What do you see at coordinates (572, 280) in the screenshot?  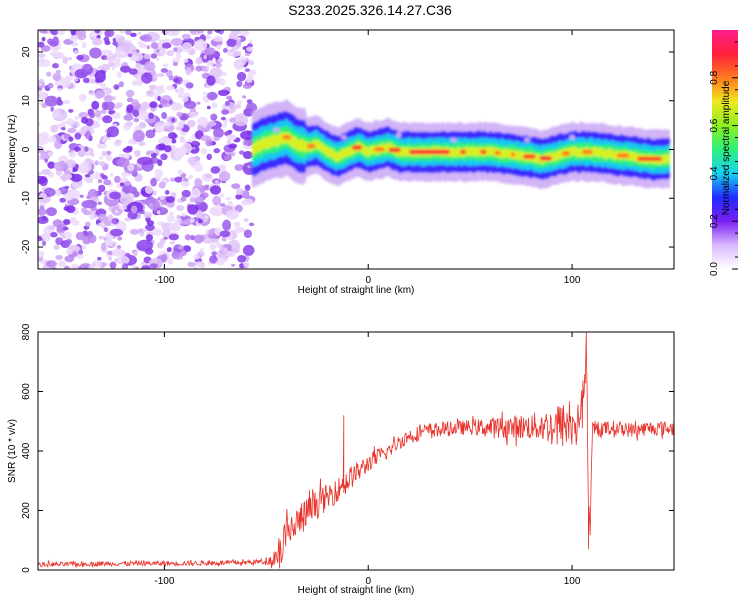 I see `spectrogram-xtick-label: 100` at bounding box center [572, 280].